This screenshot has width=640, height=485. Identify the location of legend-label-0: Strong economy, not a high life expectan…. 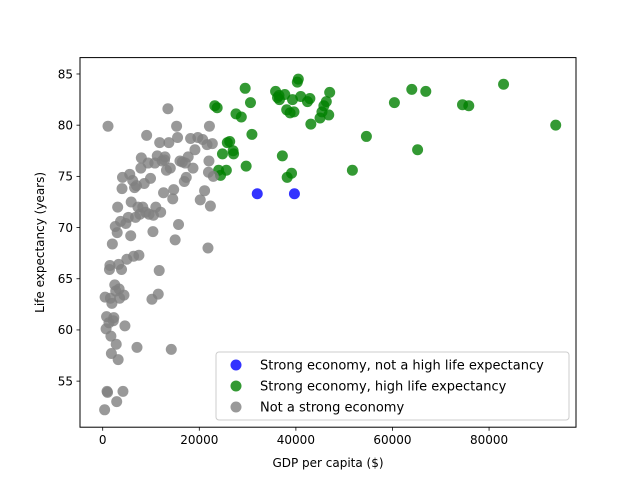
(402, 366).